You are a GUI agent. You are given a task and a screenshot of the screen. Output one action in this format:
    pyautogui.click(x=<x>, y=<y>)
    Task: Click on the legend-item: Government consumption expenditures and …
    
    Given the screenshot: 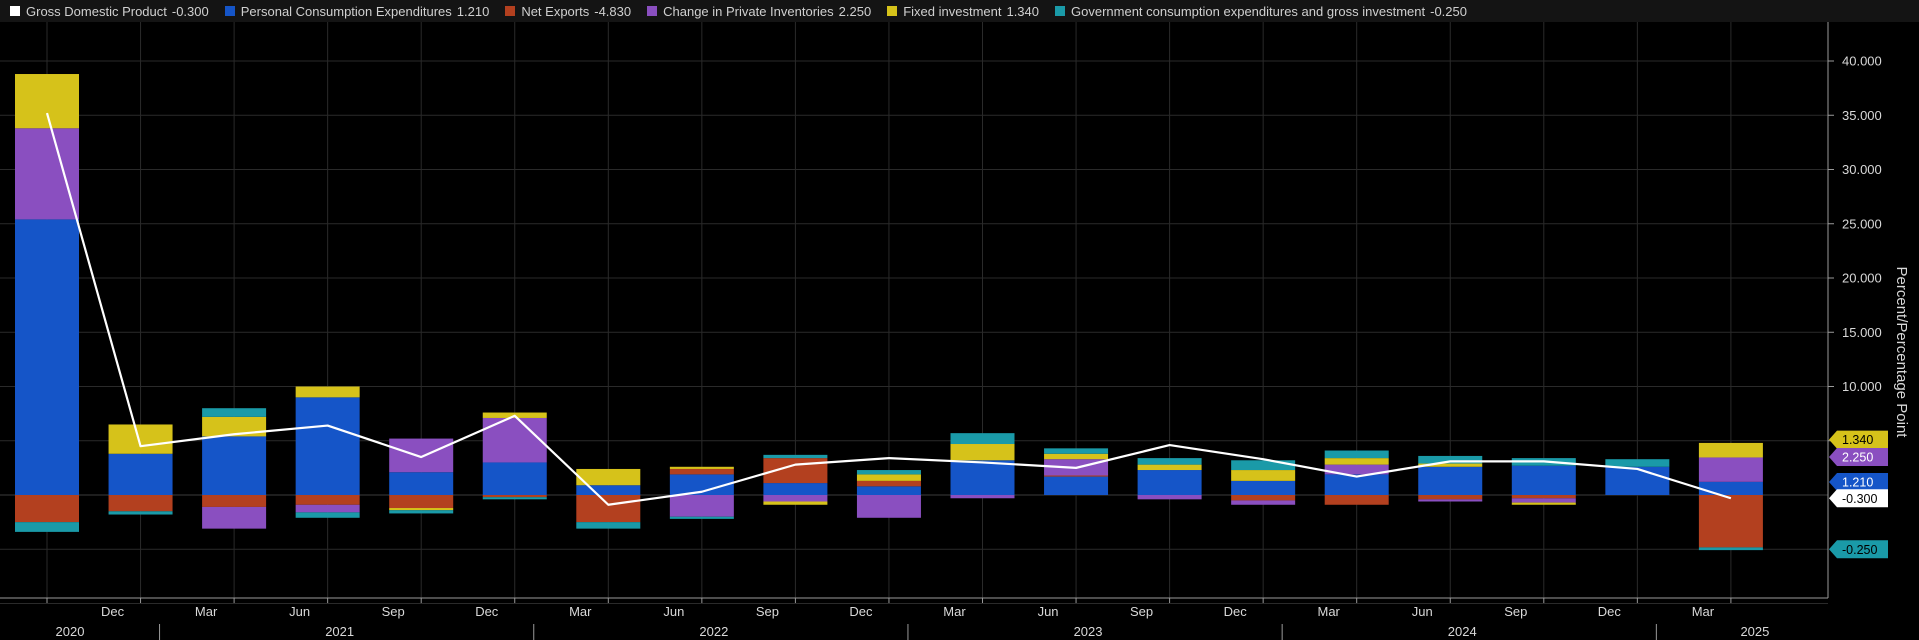 What is the action you would take?
    pyautogui.click(x=1261, y=11)
    